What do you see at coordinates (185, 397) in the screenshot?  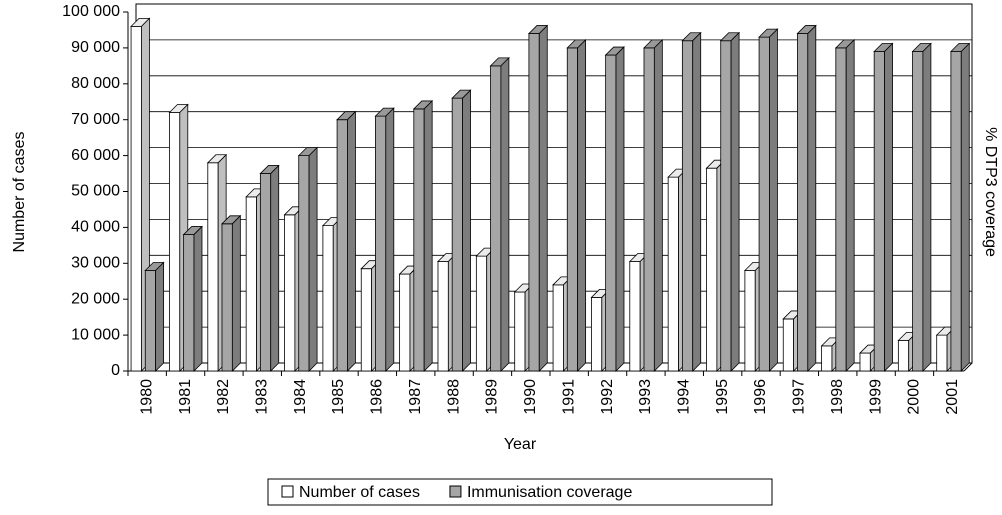 I see `x-tick-label: 1981` at bounding box center [185, 397].